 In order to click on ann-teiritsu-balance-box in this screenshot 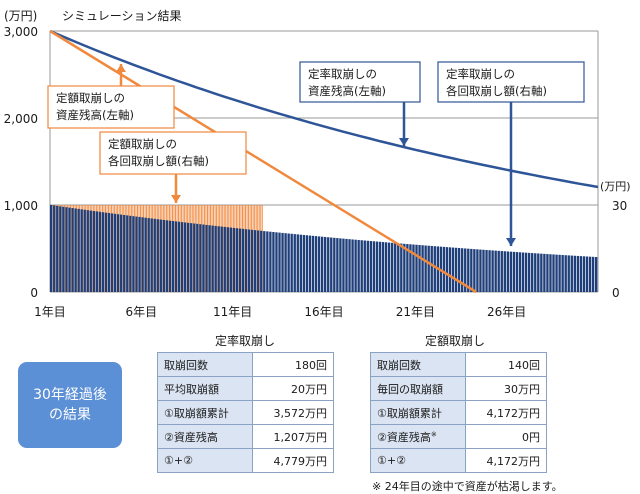, I will do `click(360, 82)`.